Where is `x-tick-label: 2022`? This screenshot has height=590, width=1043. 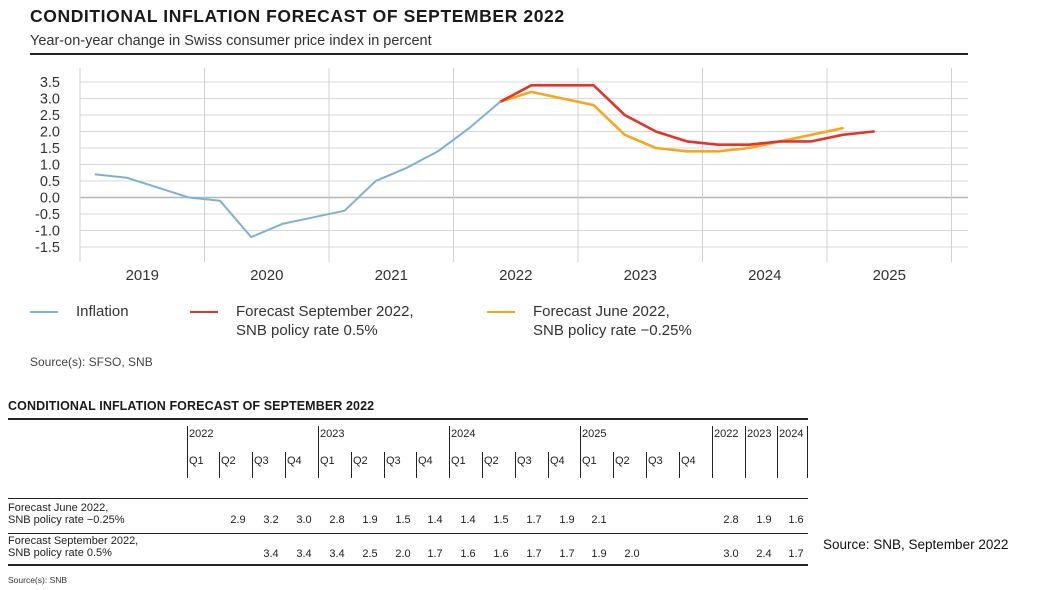
x-tick-label: 2022 is located at coordinates (515, 275).